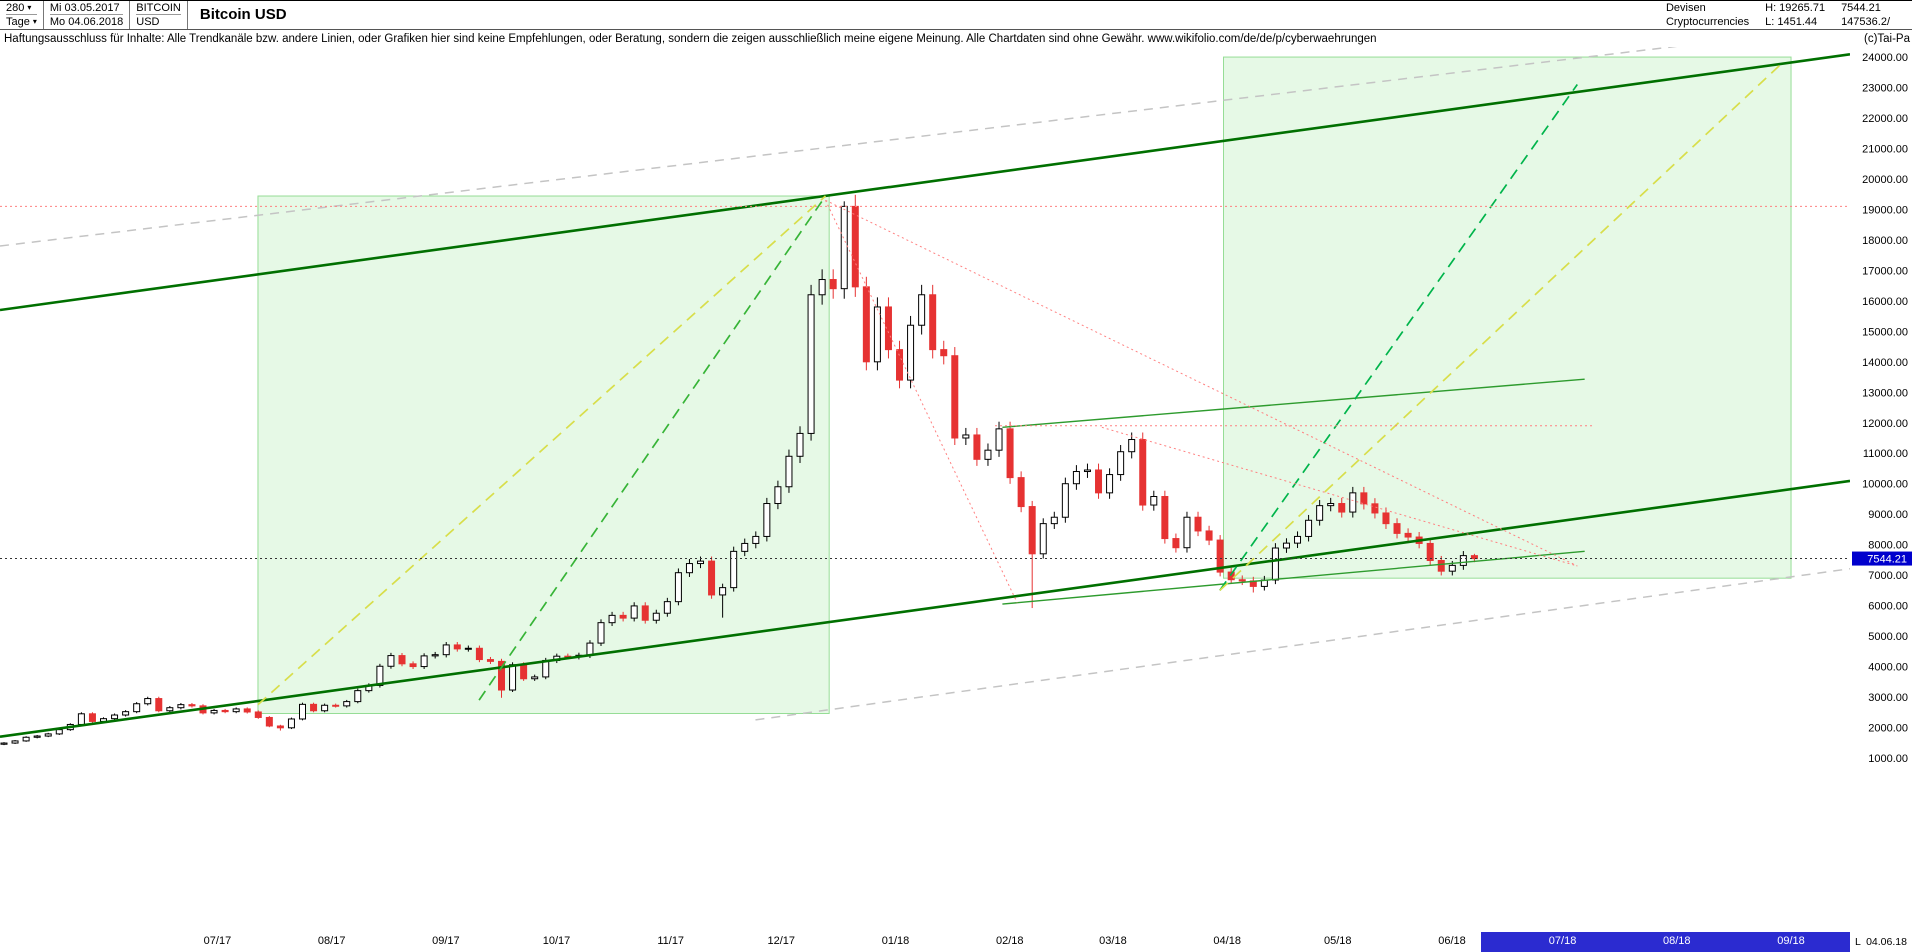 The width and height of the screenshot is (1912, 952). Describe the element at coordinates (1885, 58) in the screenshot. I see `price-tick-label: 24000.00` at that location.